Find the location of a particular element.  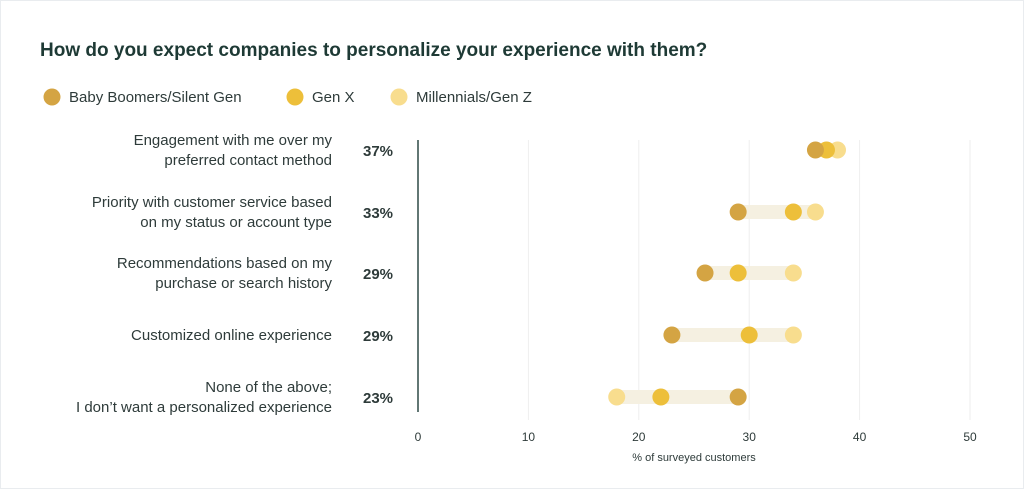

x-tick-40: 40 is located at coordinates (860, 437).